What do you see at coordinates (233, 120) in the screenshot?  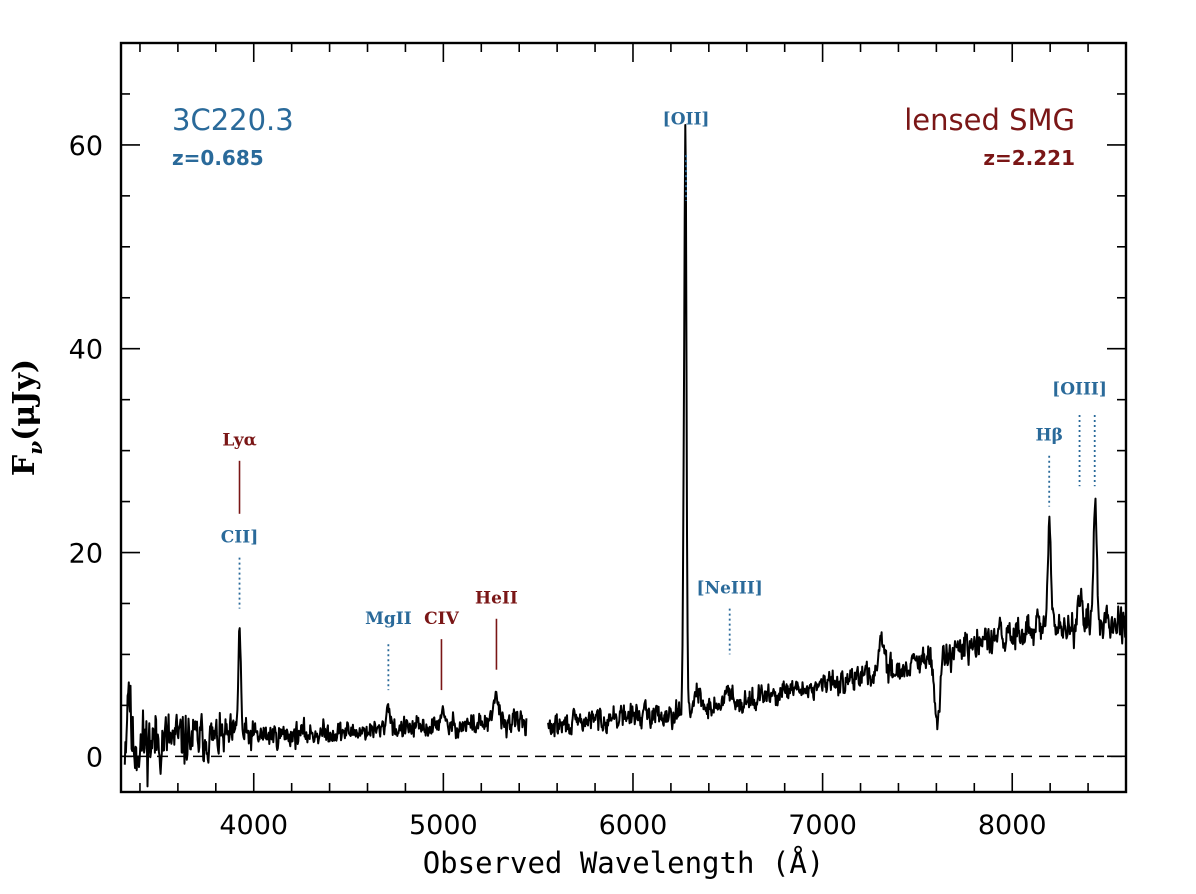 I see `foreground-object-name: 3C220.3` at bounding box center [233, 120].